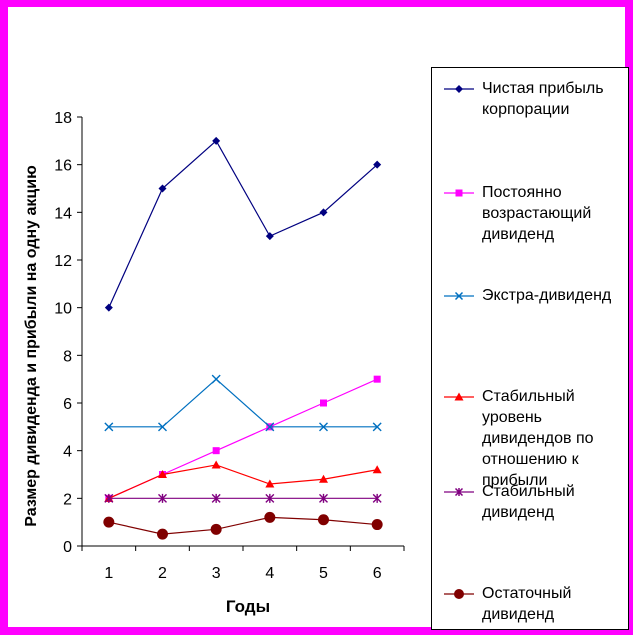 This screenshot has height=635, width=633. Describe the element at coordinates (527, 604) in the screenshot. I see `legend-label: Остаточный дивиденд` at that location.